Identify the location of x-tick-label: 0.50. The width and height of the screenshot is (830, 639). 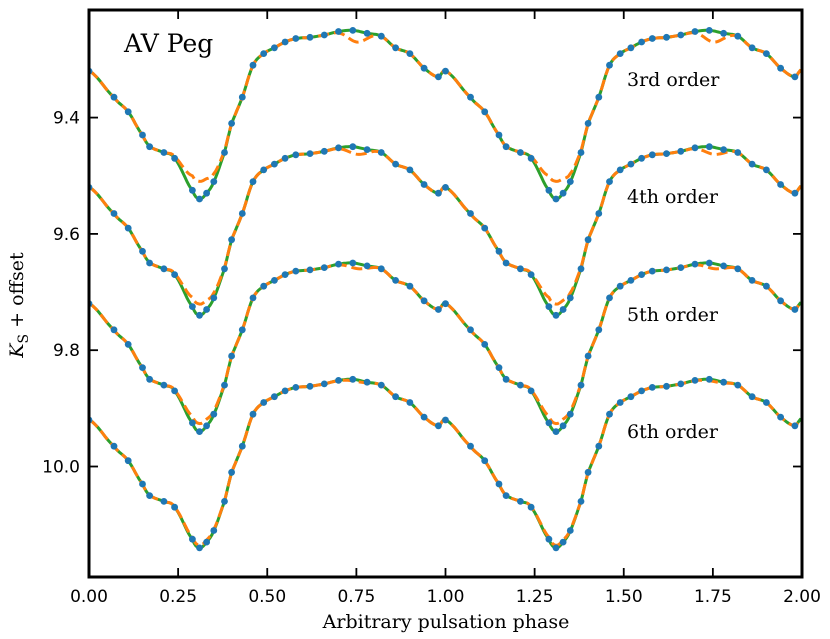
(267, 597).